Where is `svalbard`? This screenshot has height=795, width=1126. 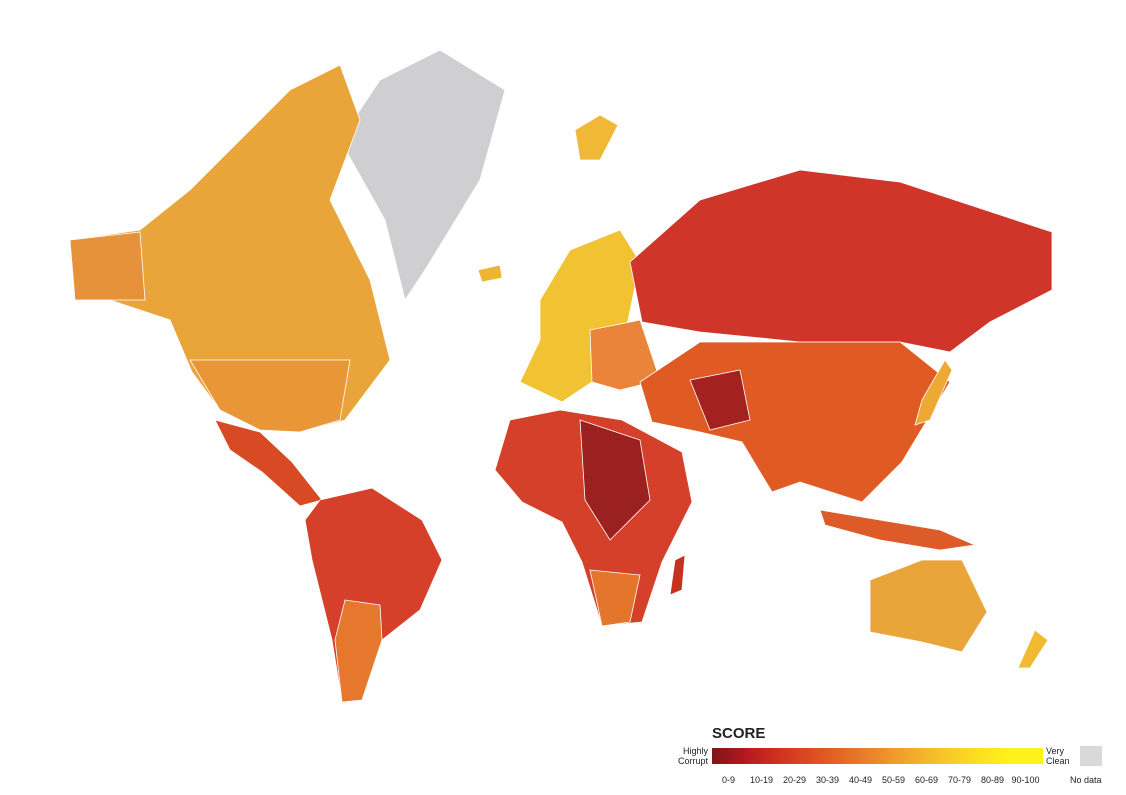 svalbard is located at coordinates (596, 137).